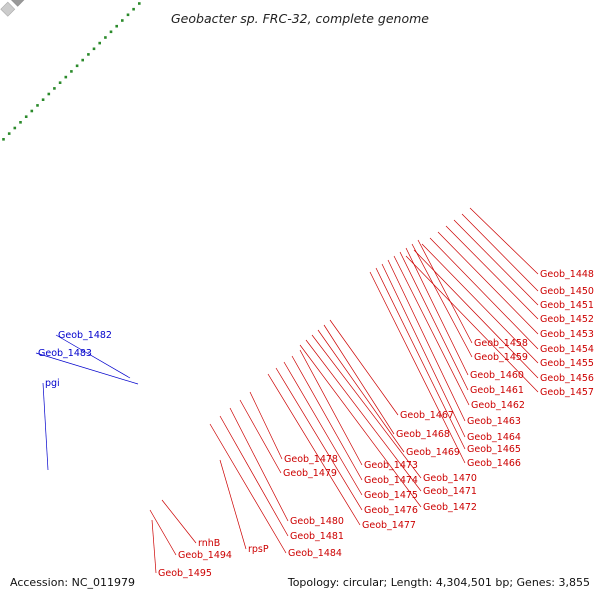 The width and height of the screenshot is (600, 600). I want to click on gene-label: Geob_1474, so click(391, 480).